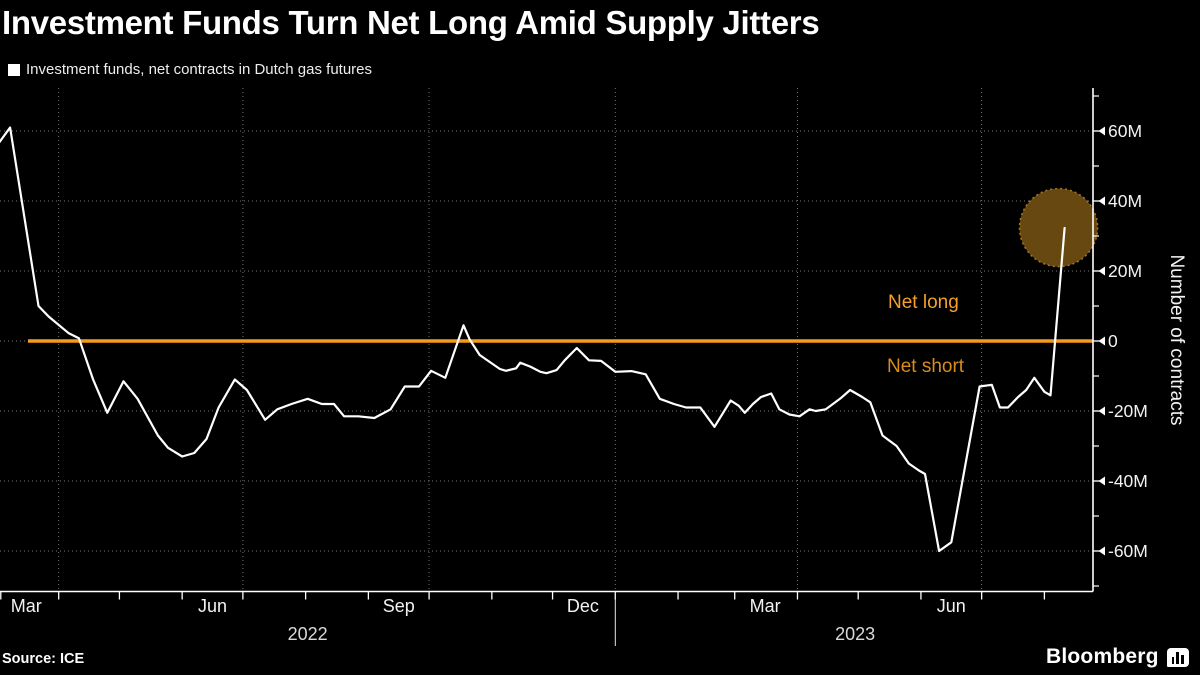 The width and height of the screenshot is (1200, 675). I want to click on x-year-label: 2022, so click(308, 634).